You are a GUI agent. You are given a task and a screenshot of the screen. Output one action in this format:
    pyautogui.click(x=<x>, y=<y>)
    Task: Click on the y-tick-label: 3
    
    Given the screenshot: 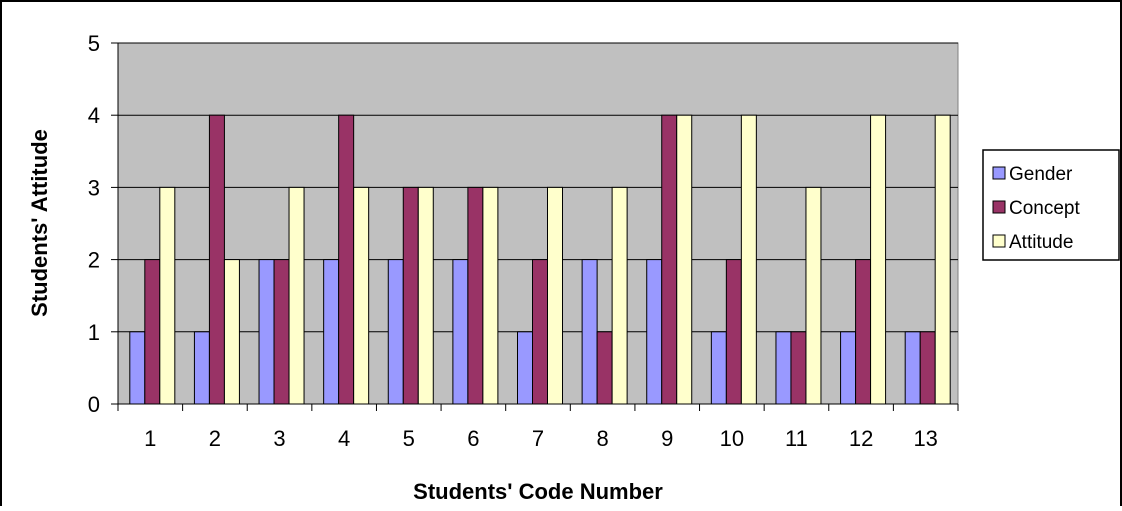 What is the action you would take?
    pyautogui.click(x=94, y=187)
    